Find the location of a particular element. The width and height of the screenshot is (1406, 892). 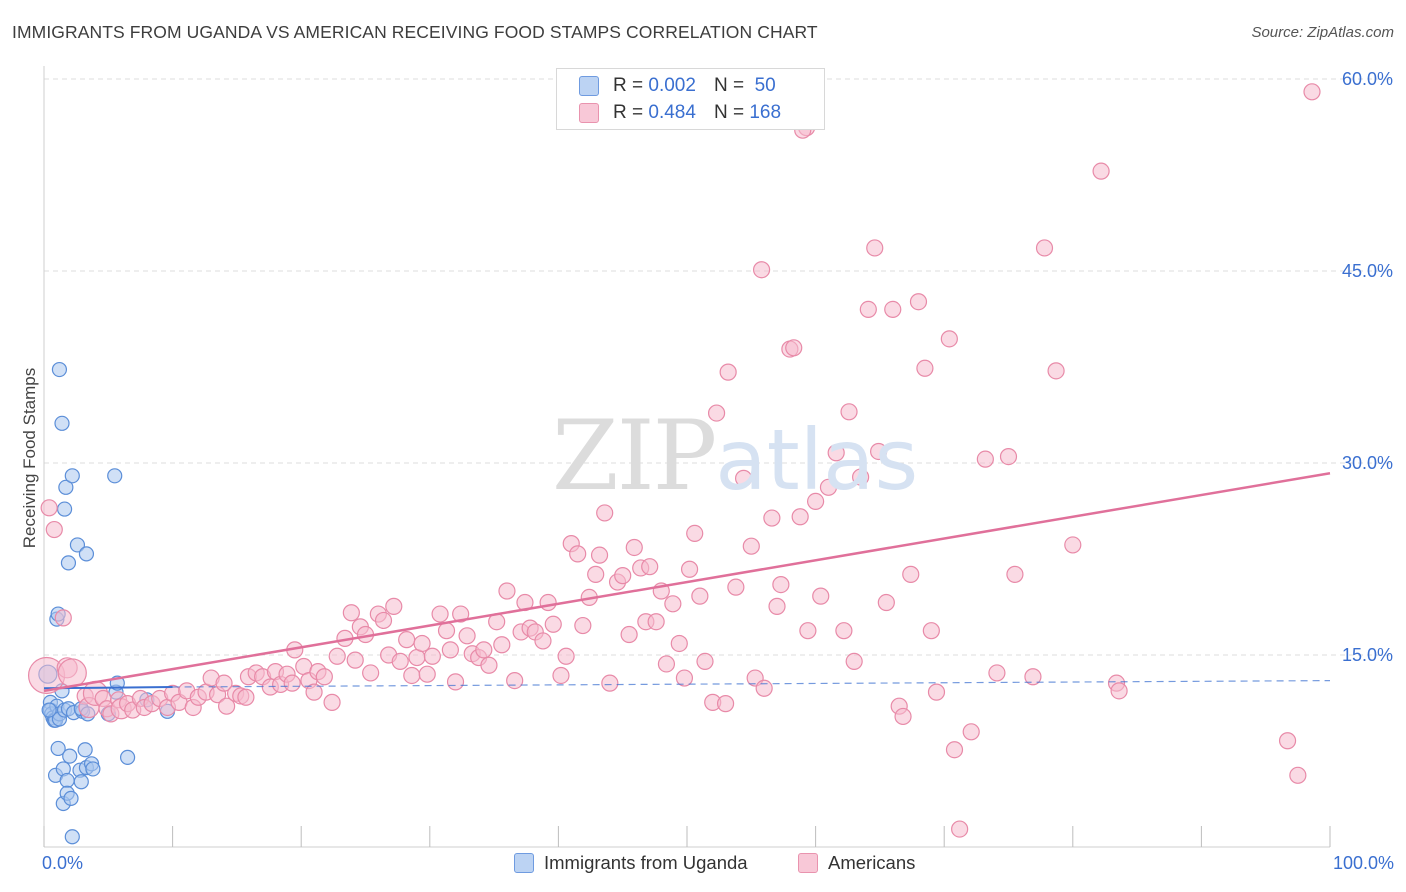

correlation-legend: R = 0.002 N = 50 R = 0.484 N = 168 is located at coordinates (690, 99).